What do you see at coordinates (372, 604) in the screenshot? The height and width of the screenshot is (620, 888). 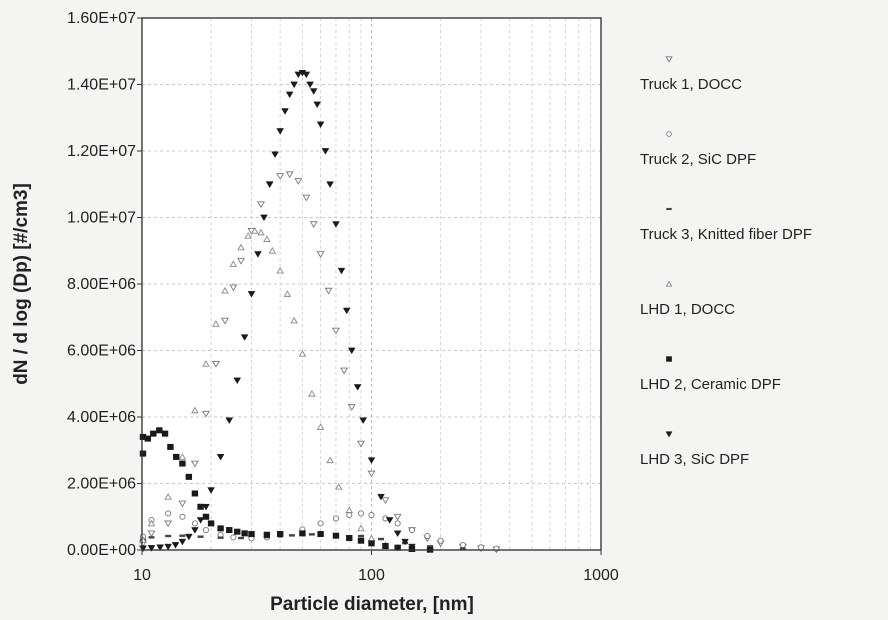 I see `x-axis-title: Particle diameter, [nm]` at bounding box center [372, 604].